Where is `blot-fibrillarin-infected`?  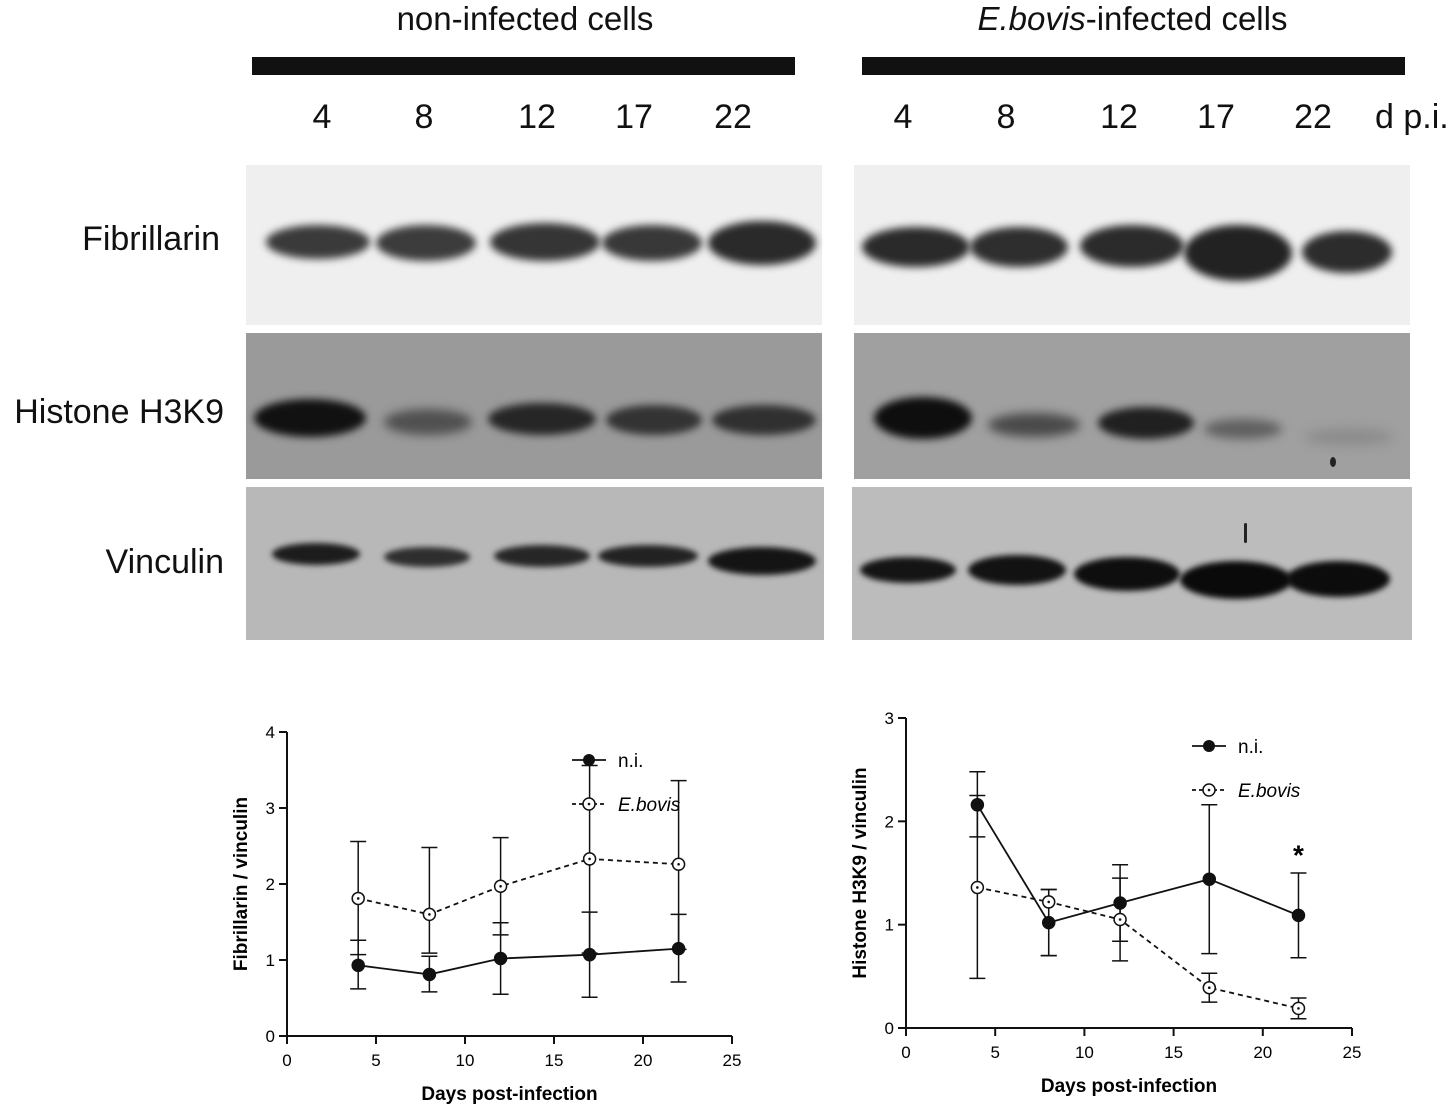 blot-fibrillarin-infected is located at coordinates (1132, 245).